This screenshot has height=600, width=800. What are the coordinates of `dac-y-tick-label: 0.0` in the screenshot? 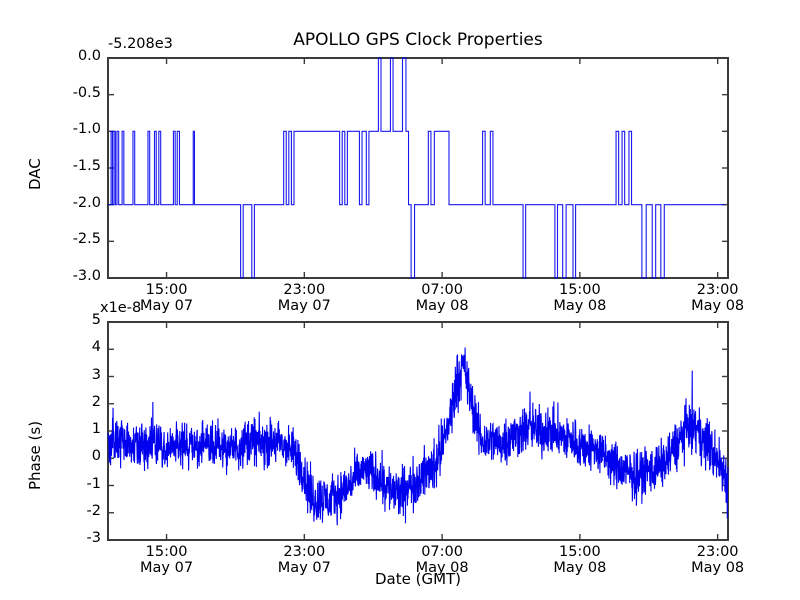 It's located at (89, 56).